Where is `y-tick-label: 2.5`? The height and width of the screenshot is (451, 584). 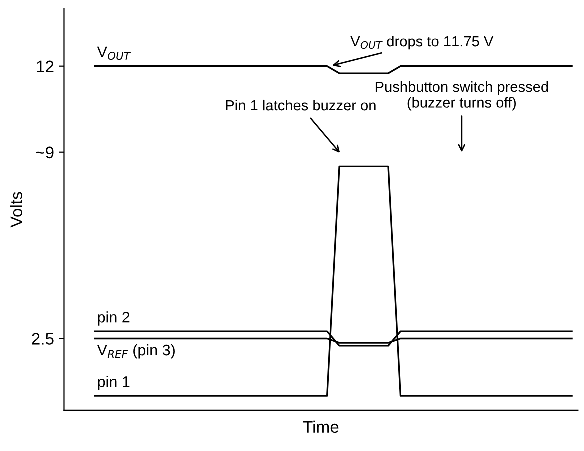 y-tick-label: 2.5 is located at coordinates (43, 339).